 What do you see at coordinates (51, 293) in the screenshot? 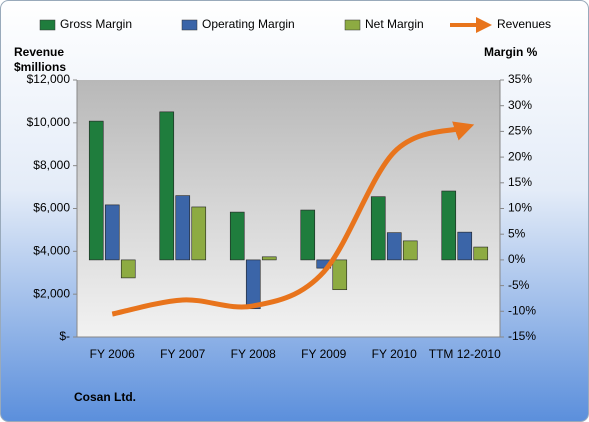
I see `y-tick-label: $2,000` at bounding box center [51, 293].